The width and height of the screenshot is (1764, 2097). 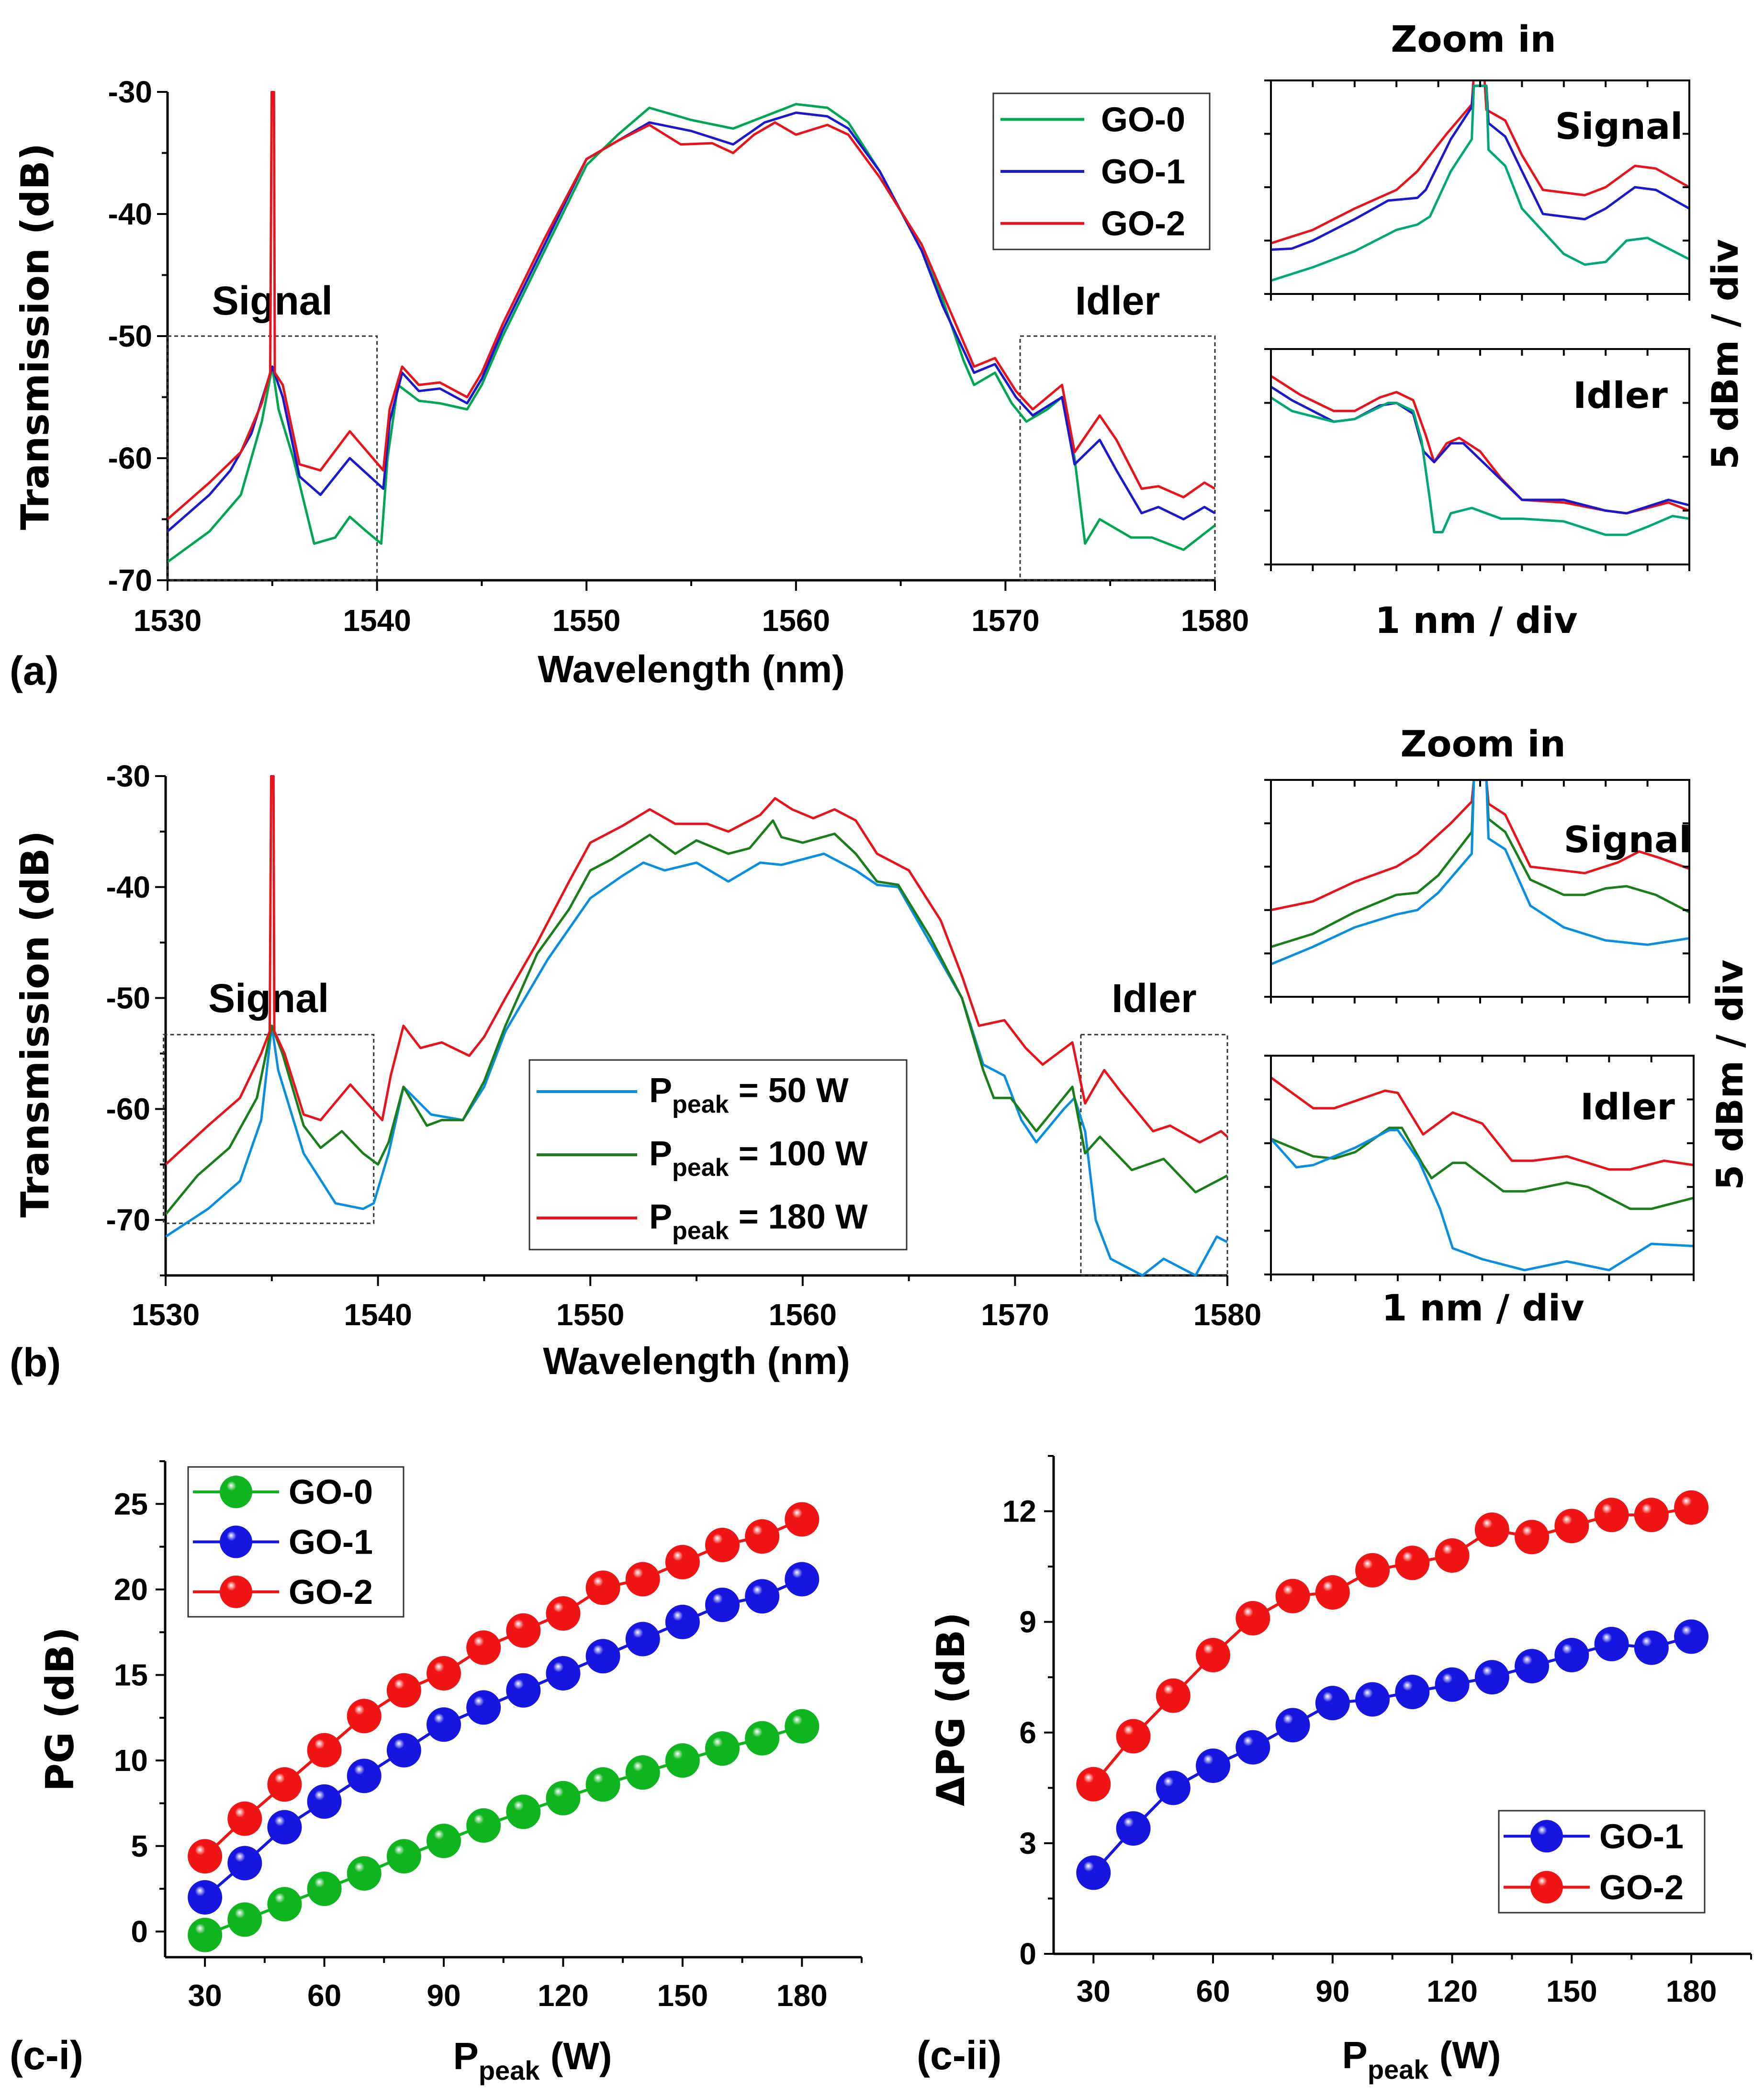 I want to click on x-tick-label: 60, so click(x=1213, y=1991).